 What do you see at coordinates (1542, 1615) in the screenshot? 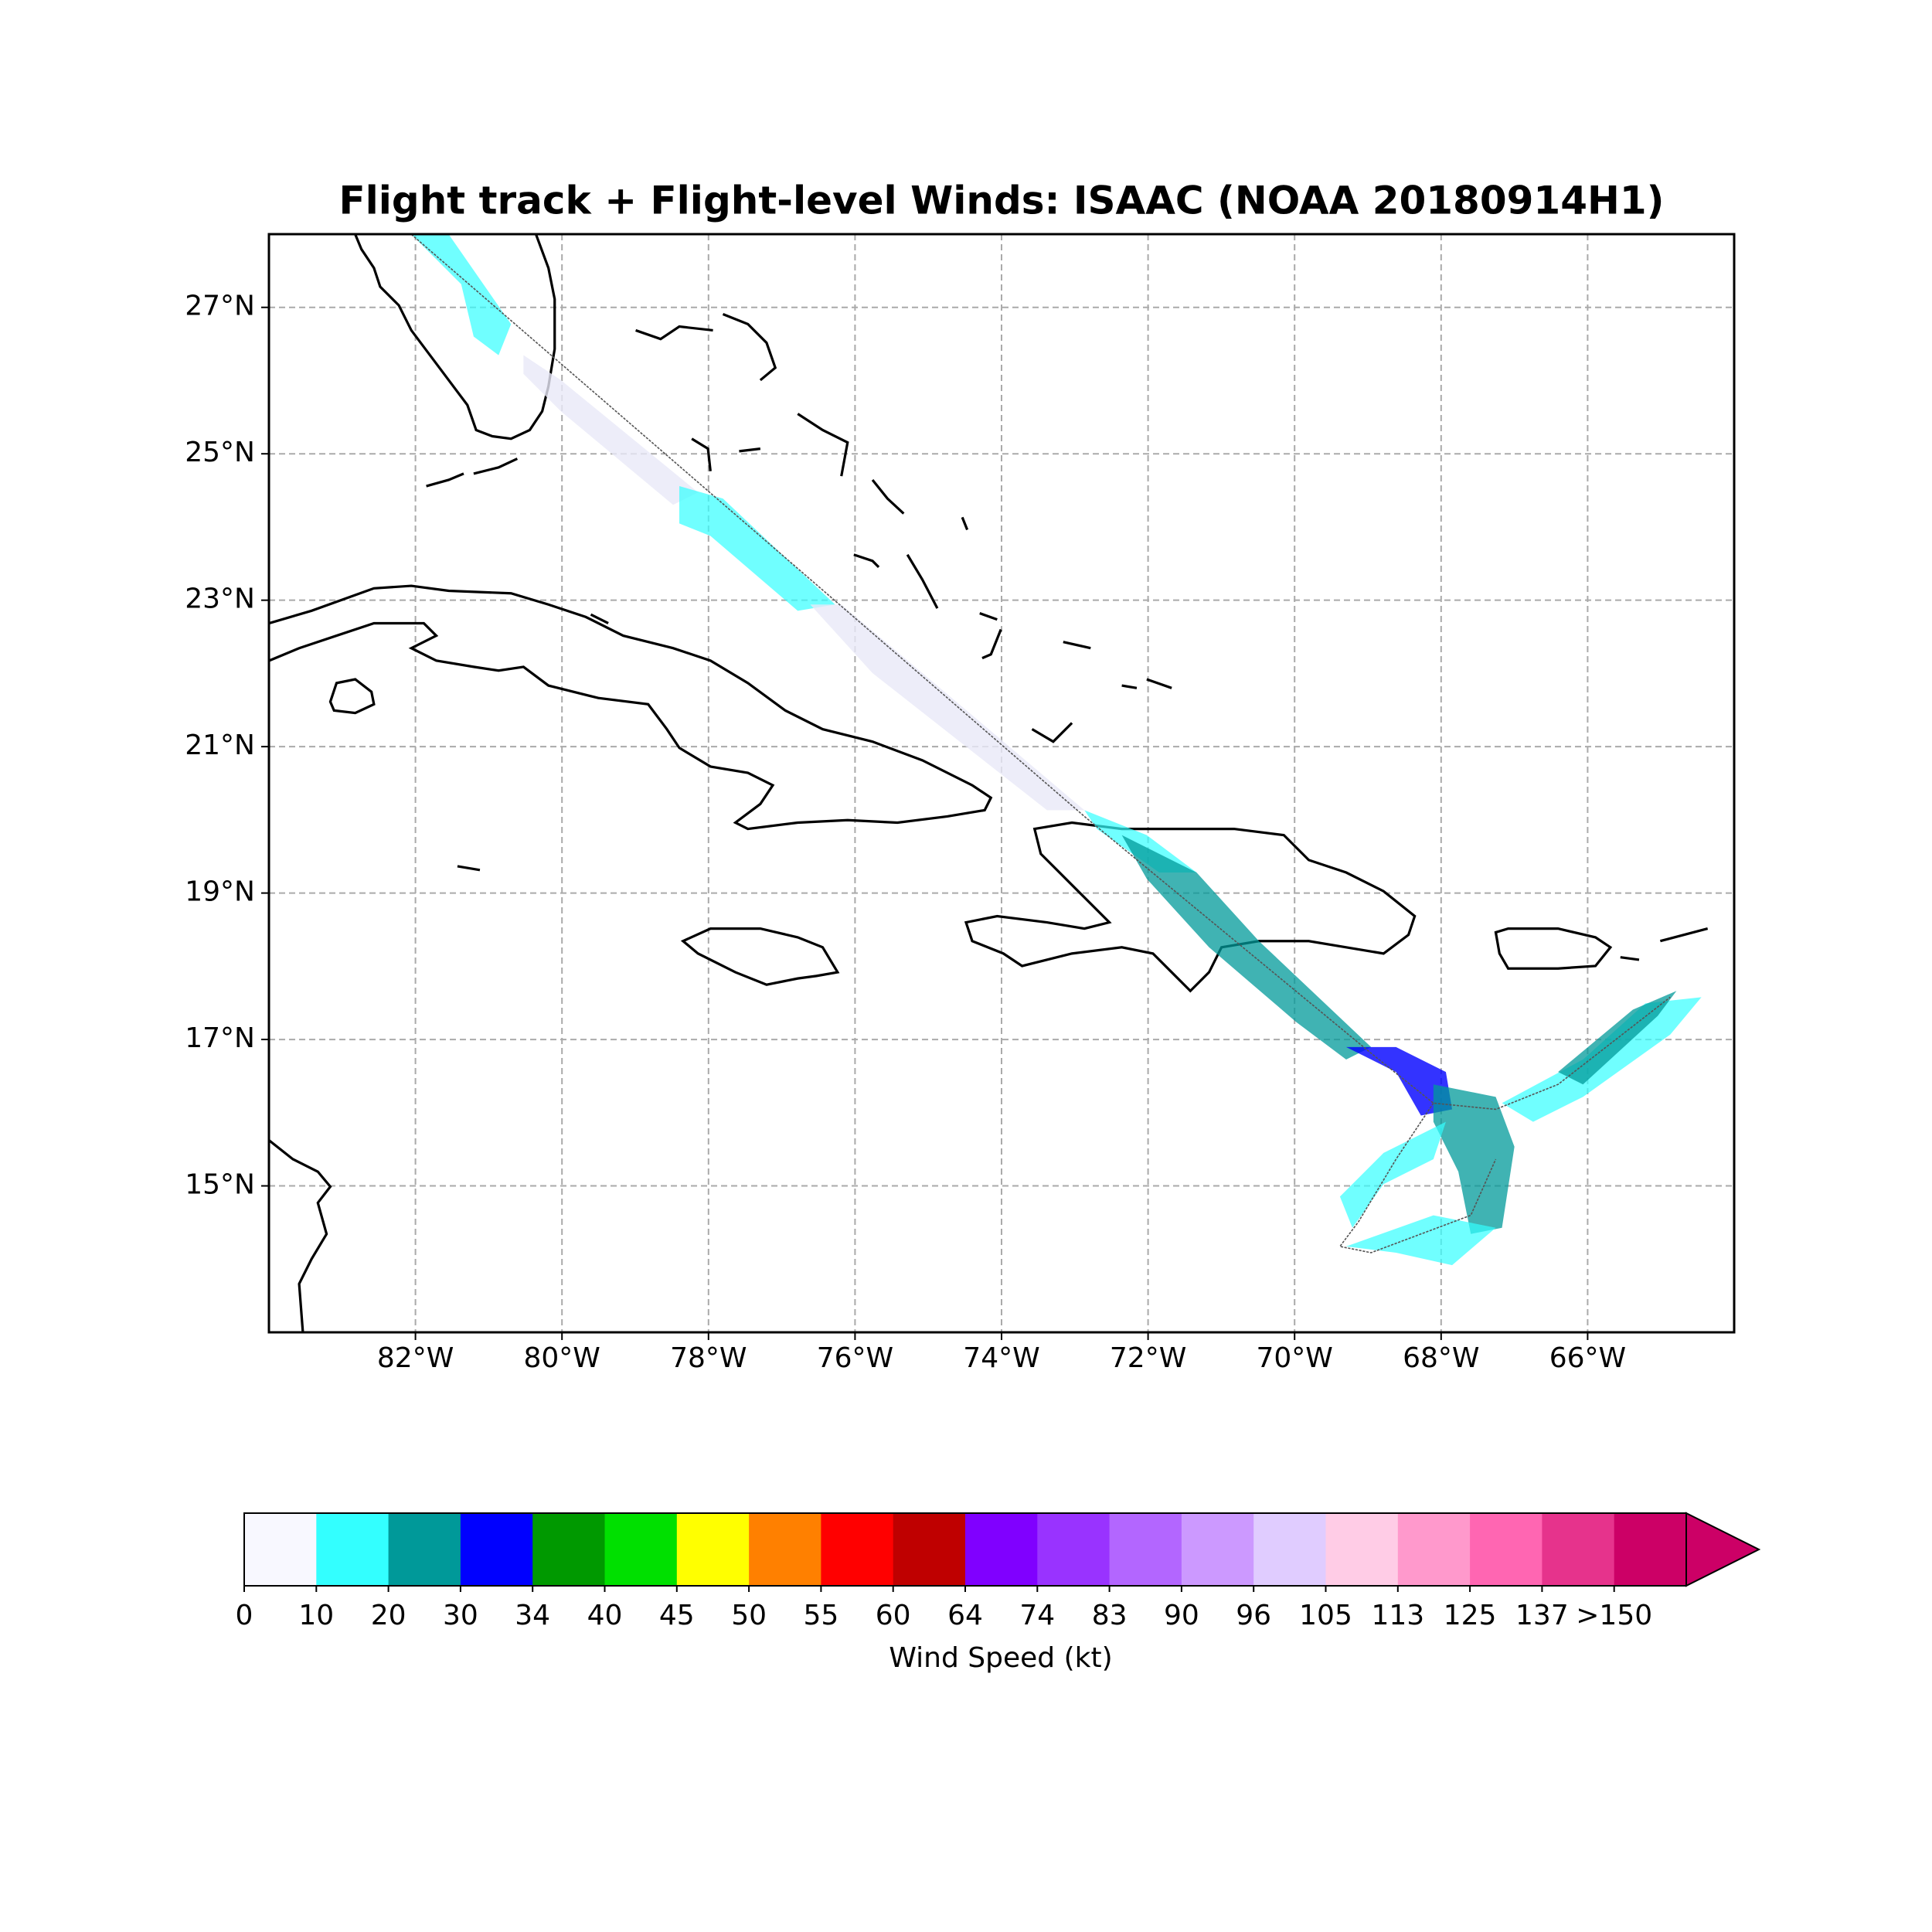
I see `colorbar-tick-label: 137` at bounding box center [1542, 1615].